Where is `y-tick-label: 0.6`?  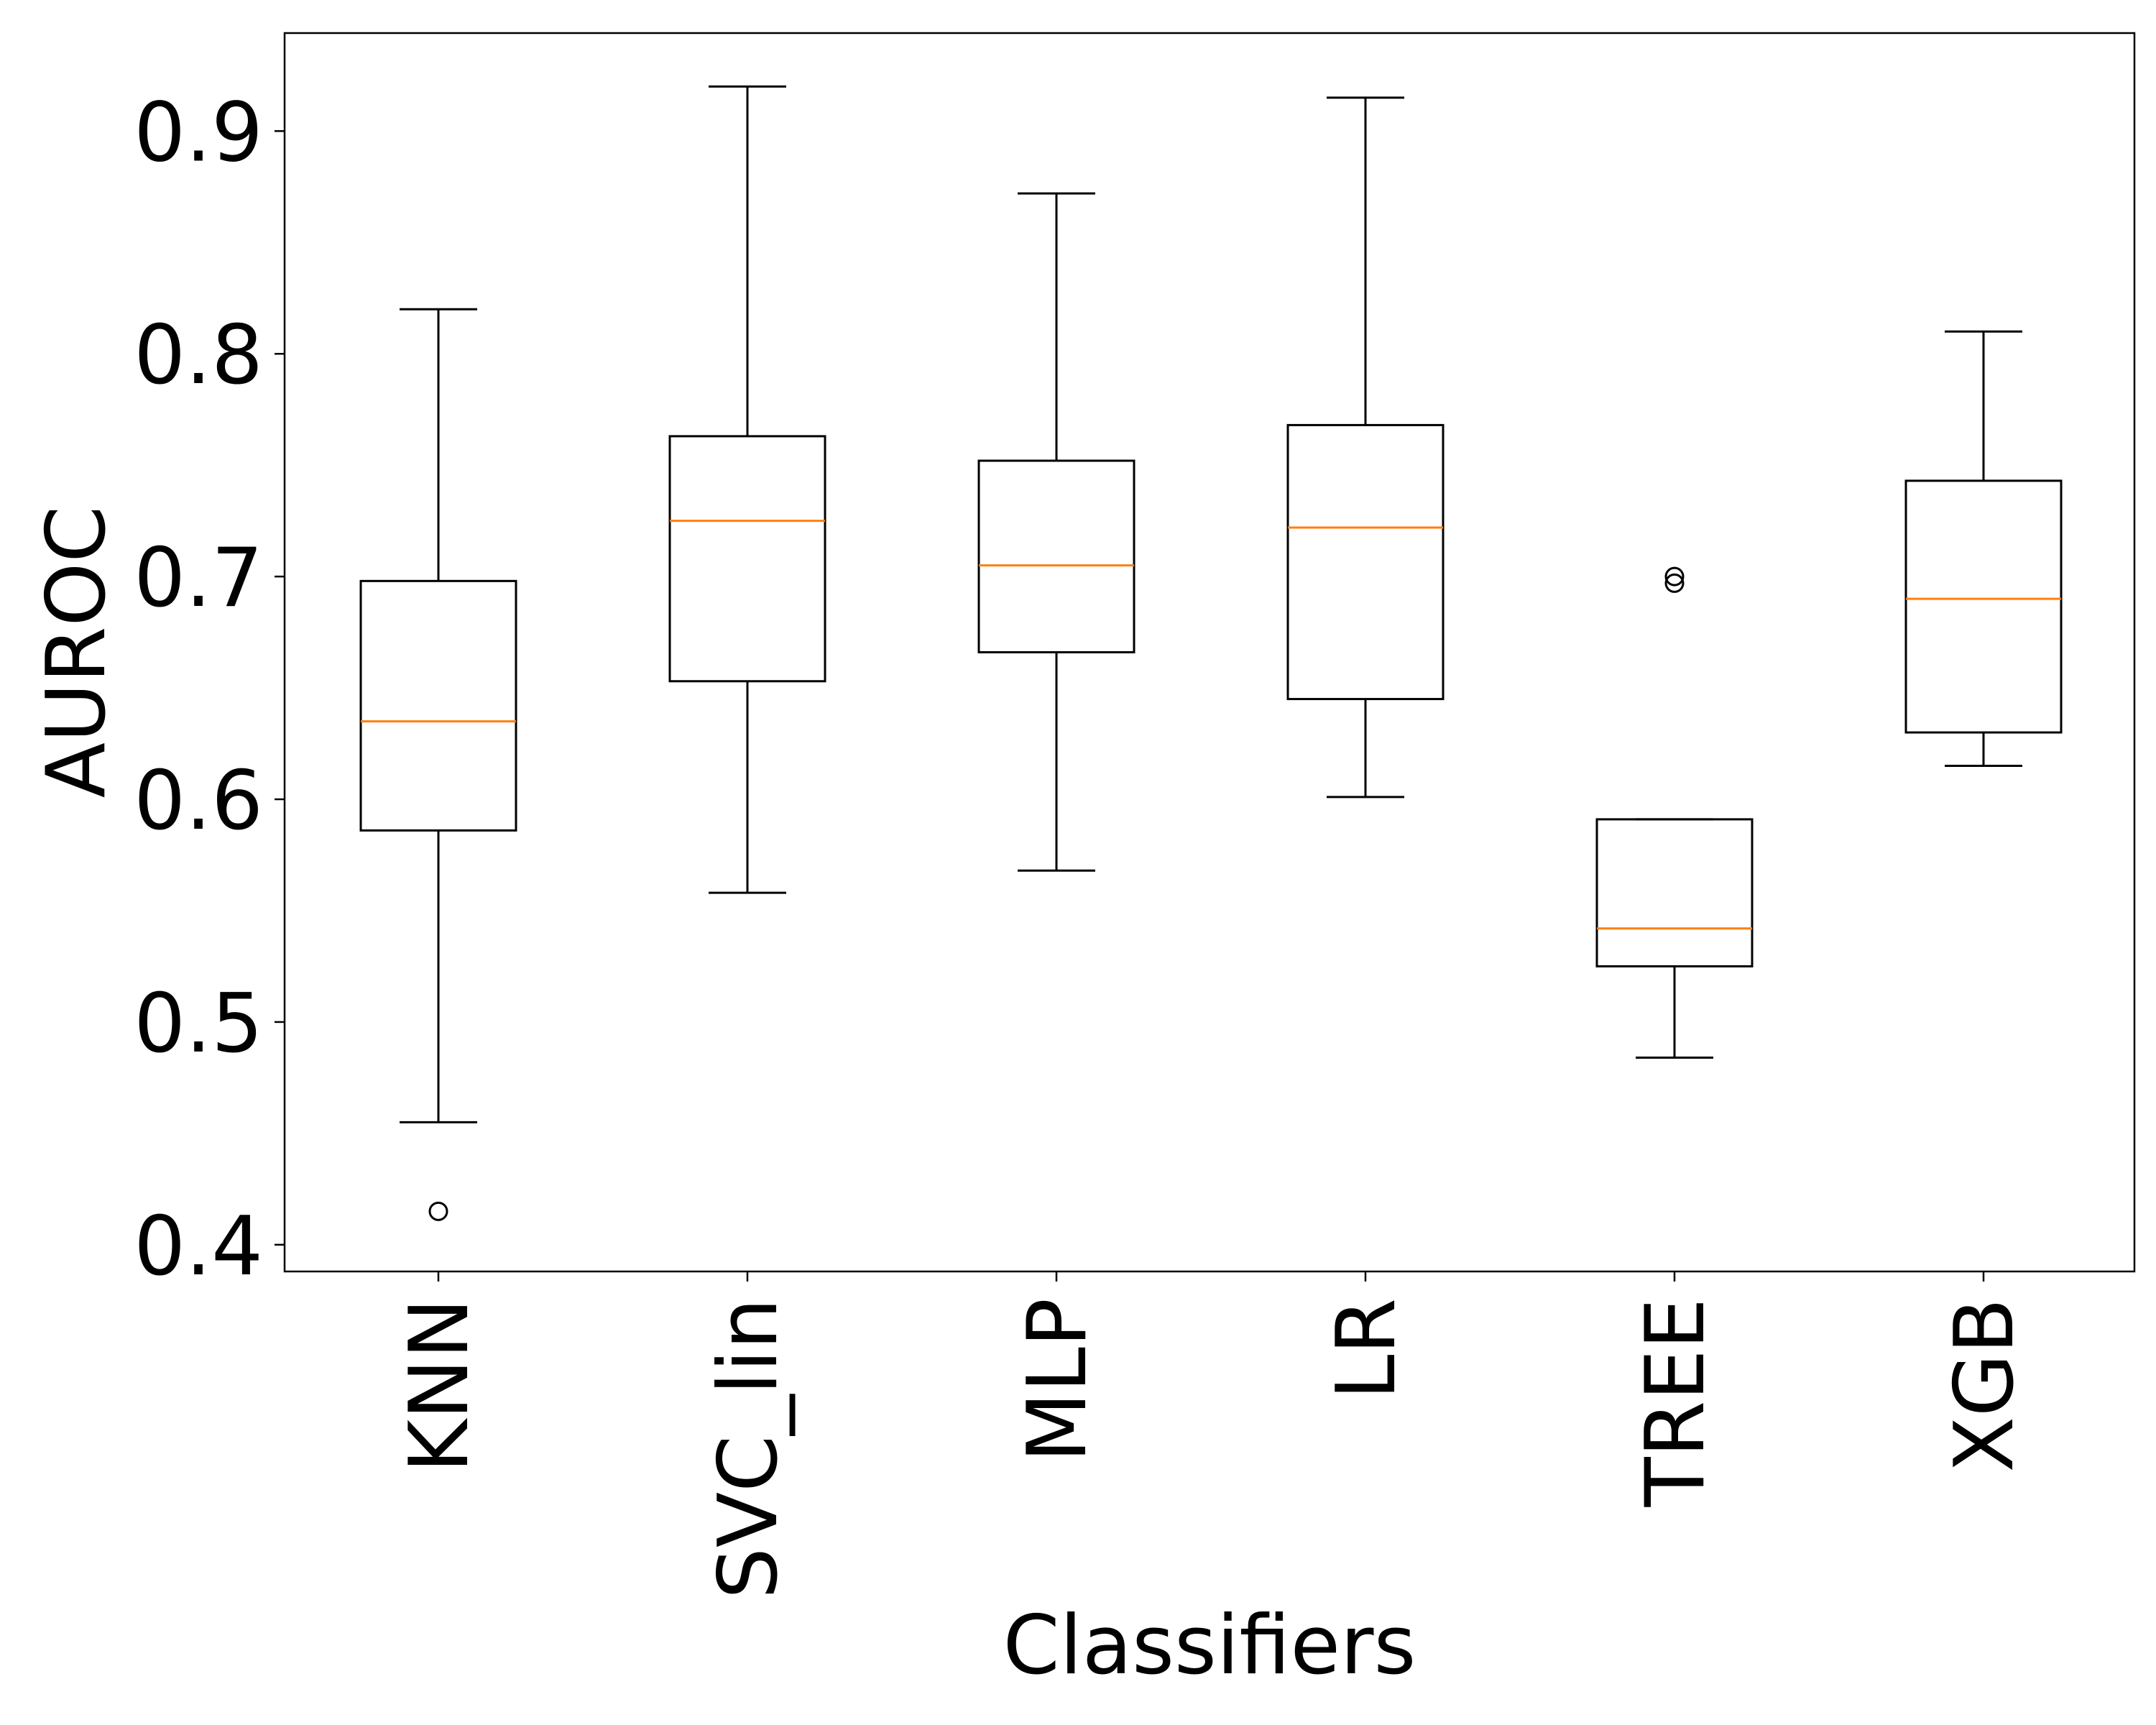 y-tick-label: 0.6 is located at coordinates (199, 800).